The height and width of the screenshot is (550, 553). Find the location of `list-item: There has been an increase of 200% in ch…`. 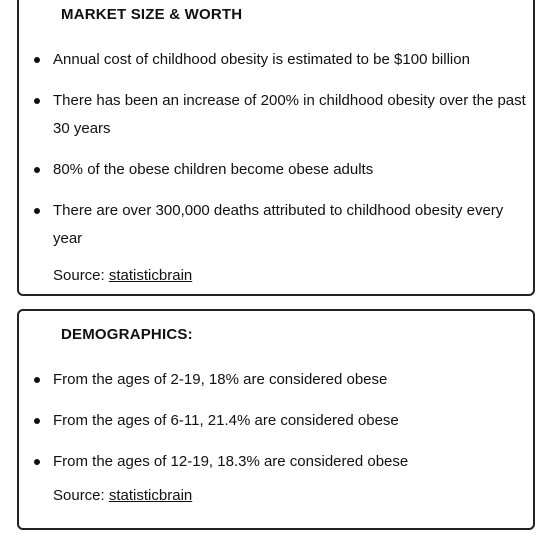

list-item: There has been an increase of 200% in ch… is located at coordinates (281, 115).